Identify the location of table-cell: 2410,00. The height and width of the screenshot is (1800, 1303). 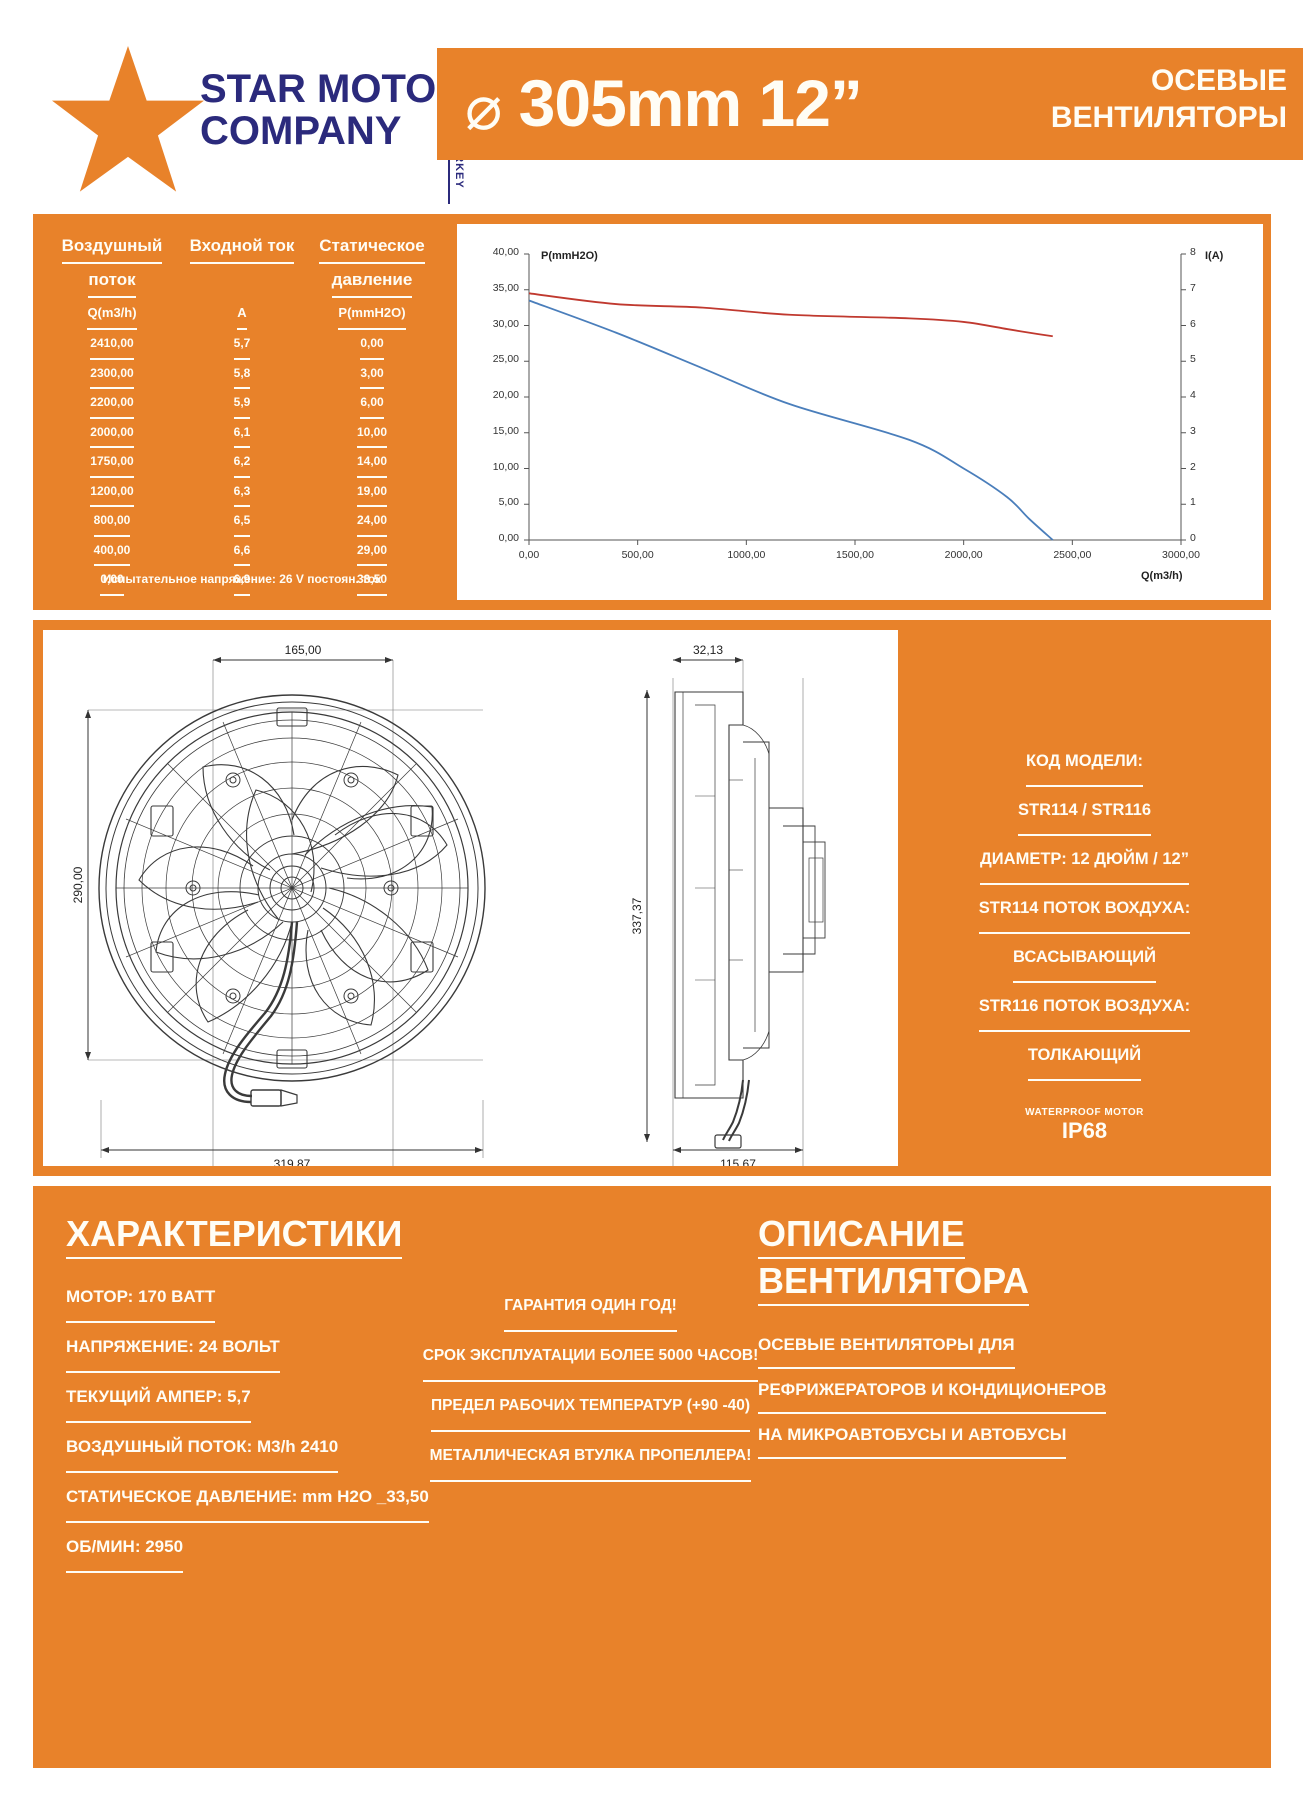
(112, 345).